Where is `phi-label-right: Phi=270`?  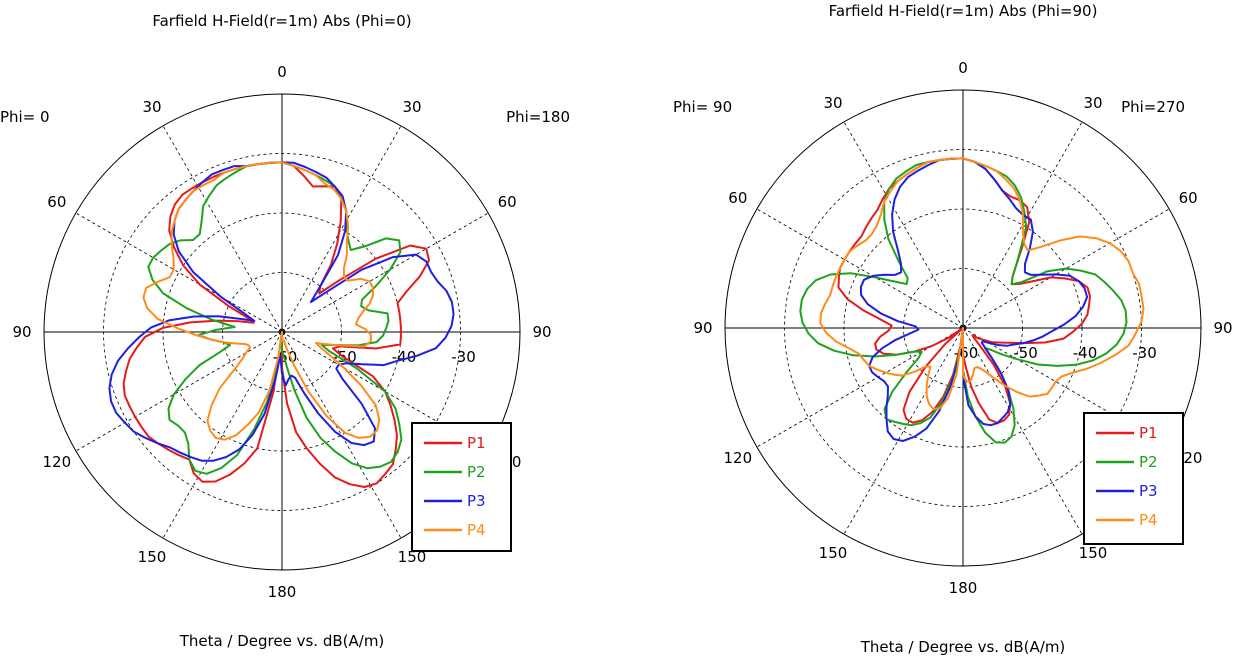
phi-label-right: Phi=270 is located at coordinates (1153, 107).